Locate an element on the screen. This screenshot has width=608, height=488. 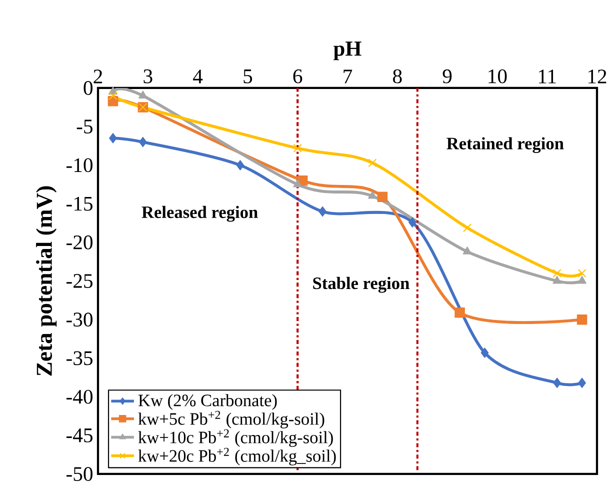
x-tick-label: 2 is located at coordinates (98, 77).